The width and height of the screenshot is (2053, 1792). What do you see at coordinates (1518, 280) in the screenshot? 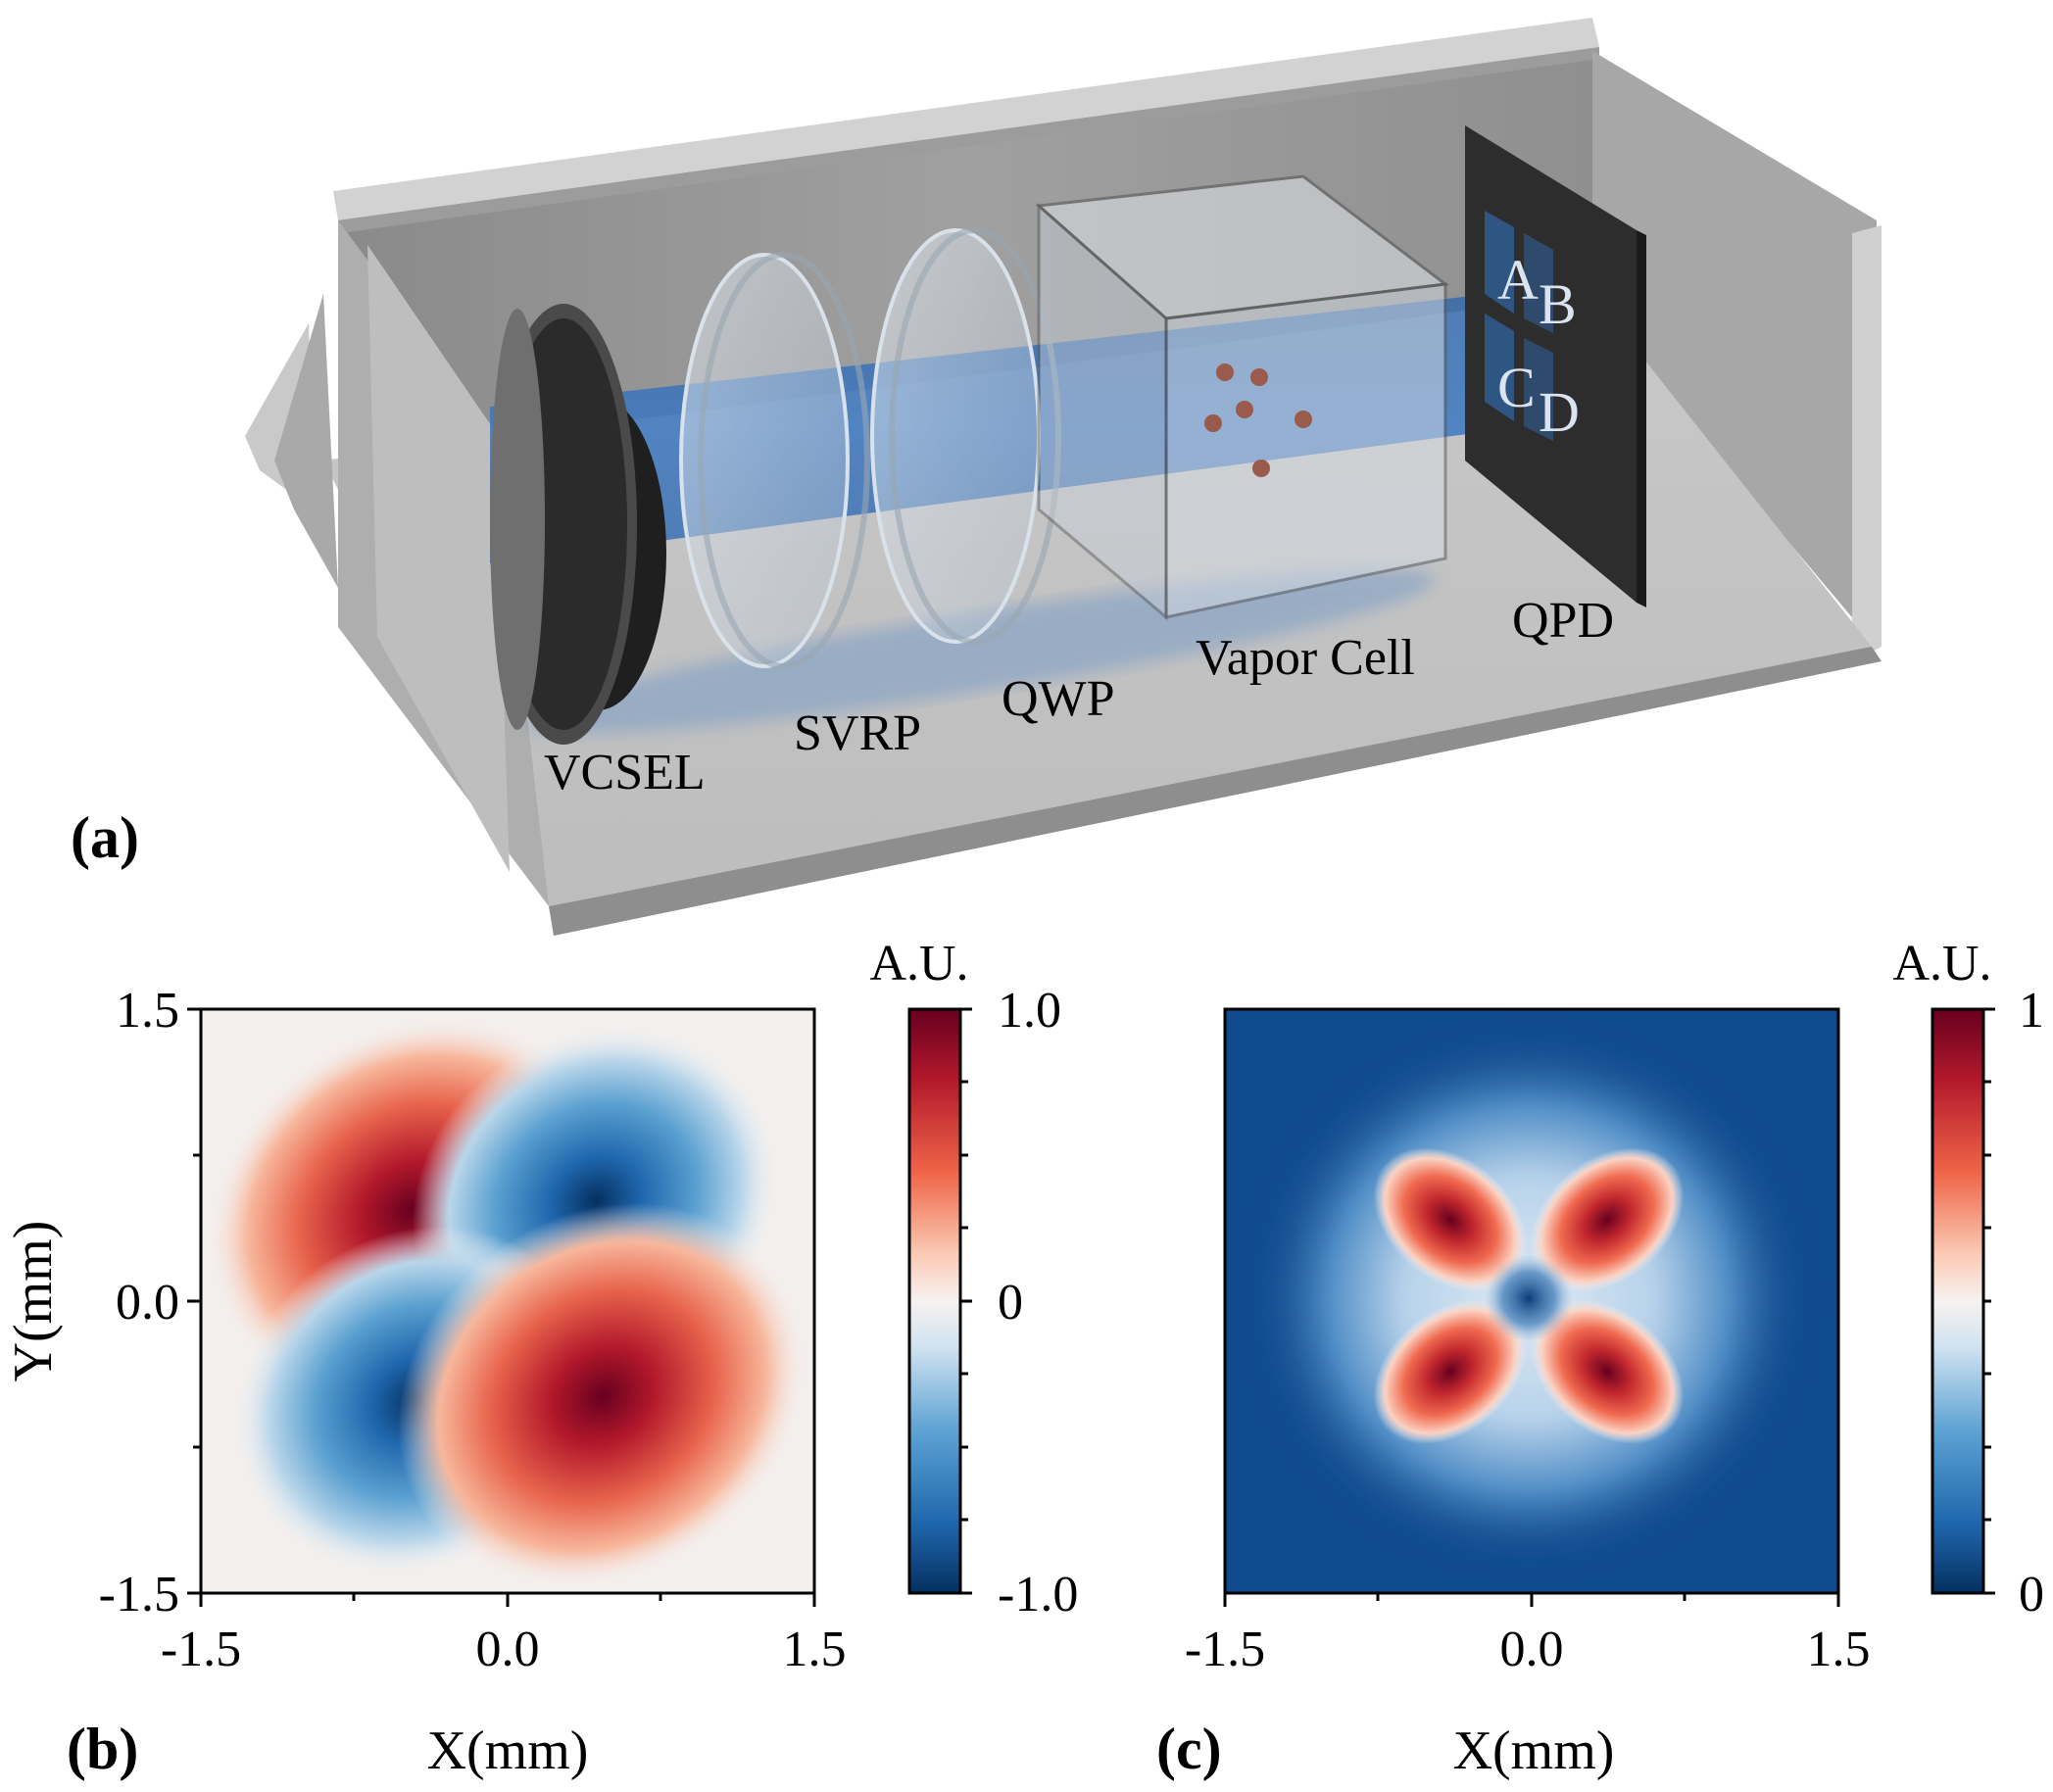
I see `qpd-label-a: A` at bounding box center [1518, 280].